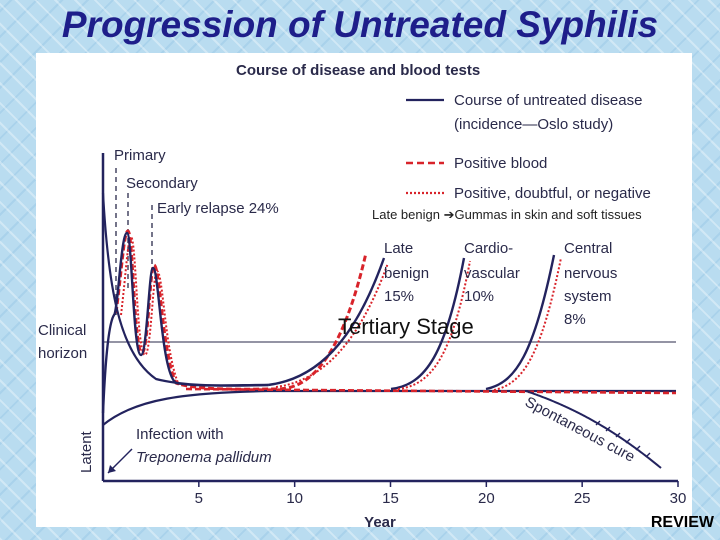  I want to click on disease-initial-decay, so click(185, 289).